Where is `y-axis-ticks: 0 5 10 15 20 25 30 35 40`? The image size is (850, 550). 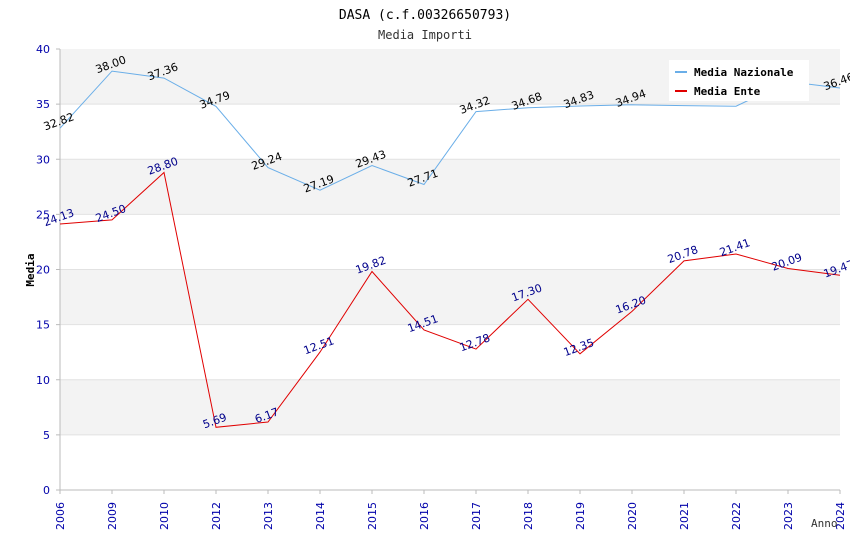 y-axis-ticks: 0 5 10 15 20 25 30 35 40 is located at coordinates (48, 270).